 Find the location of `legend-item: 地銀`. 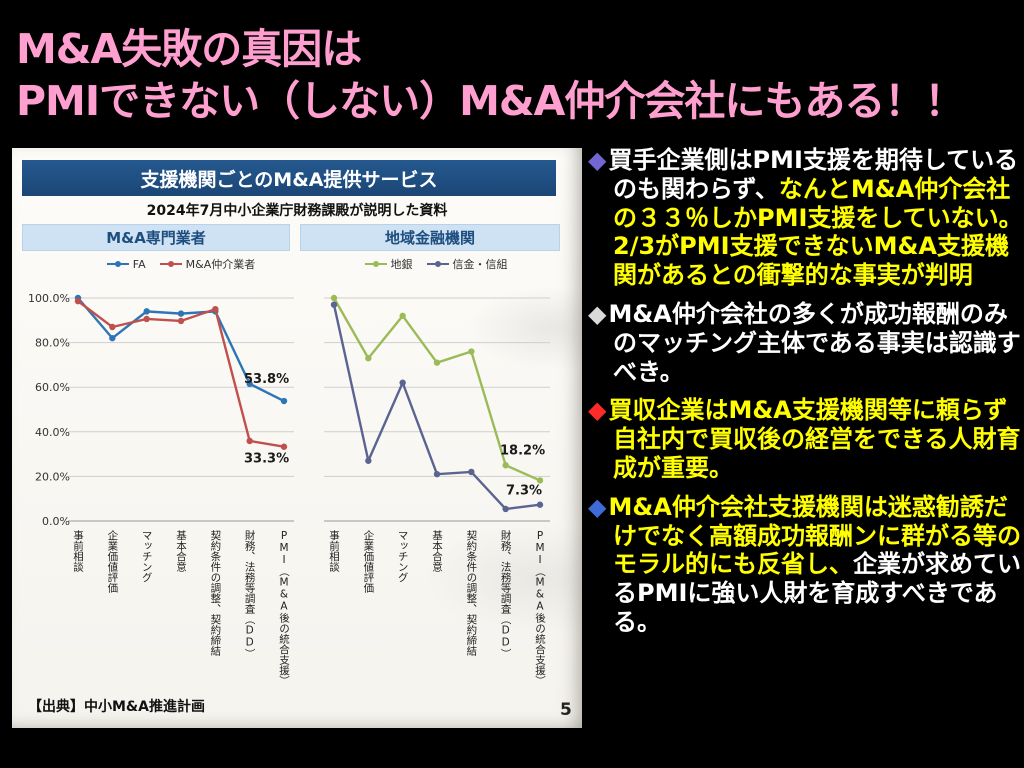

legend-item: 地銀 is located at coordinates (388, 264).